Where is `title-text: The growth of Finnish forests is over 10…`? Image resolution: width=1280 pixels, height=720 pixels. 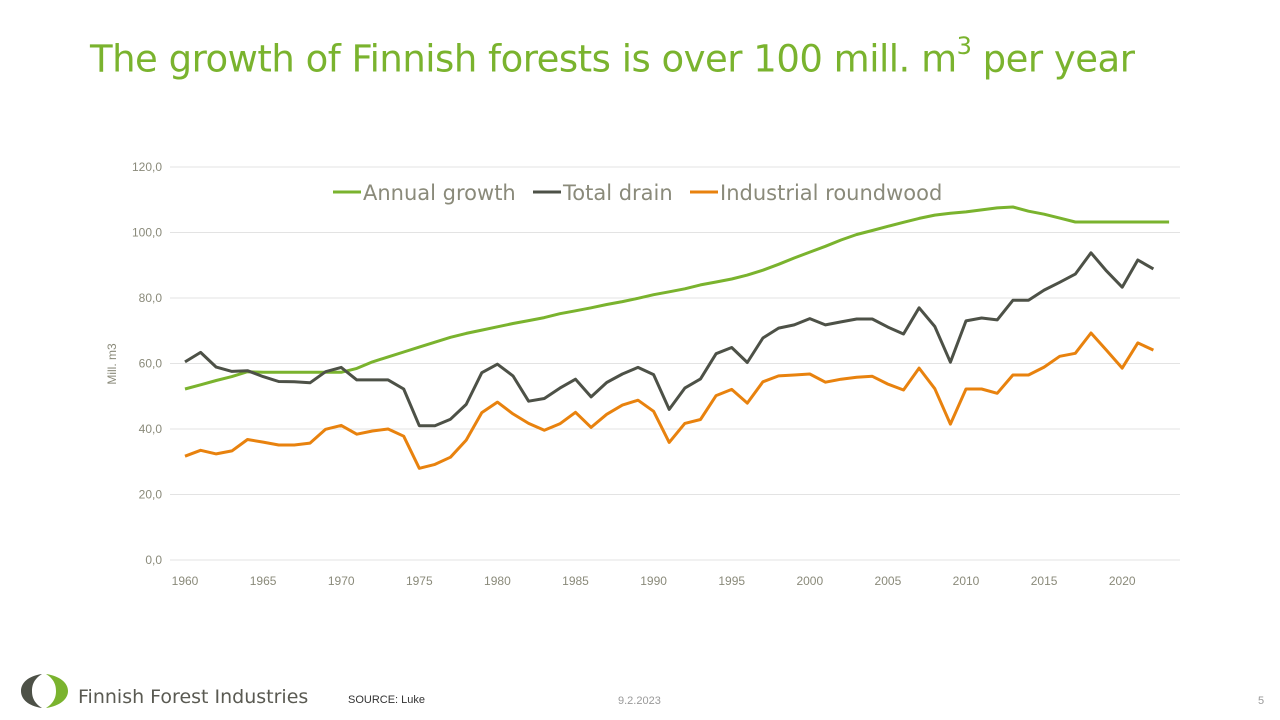 title-text: The growth of Finnish forests is over 10… is located at coordinates (523, 59).